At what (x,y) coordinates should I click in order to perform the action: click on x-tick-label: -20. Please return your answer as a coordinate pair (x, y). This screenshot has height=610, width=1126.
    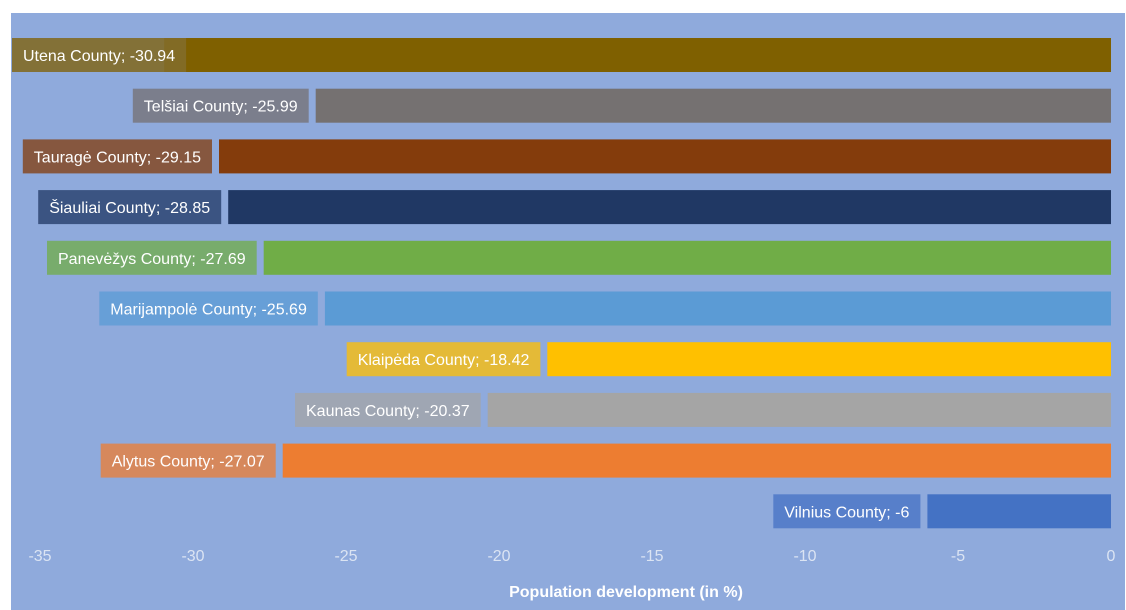
    Looking at the image, I should click on (498, 556).